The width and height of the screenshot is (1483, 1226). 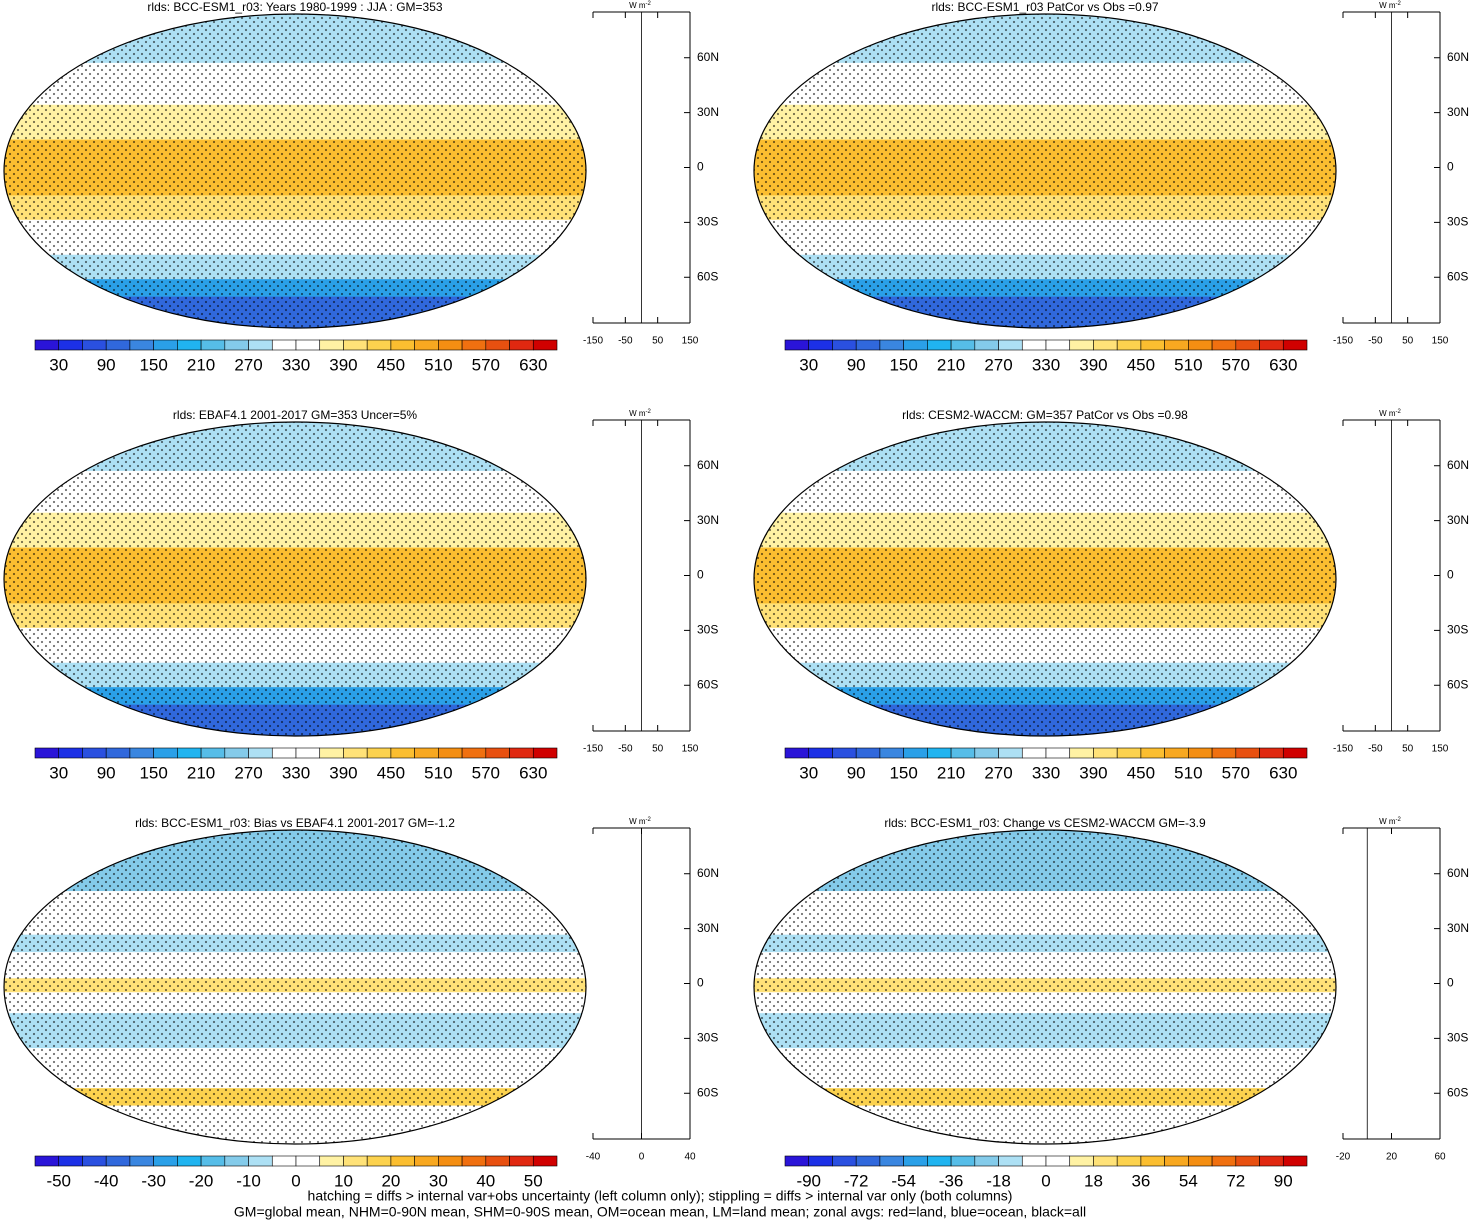 What do you see at coordinates (106, 1180) in the screenshot?
I see `colorbar-label: -40` at bounding box center [106, 1180].